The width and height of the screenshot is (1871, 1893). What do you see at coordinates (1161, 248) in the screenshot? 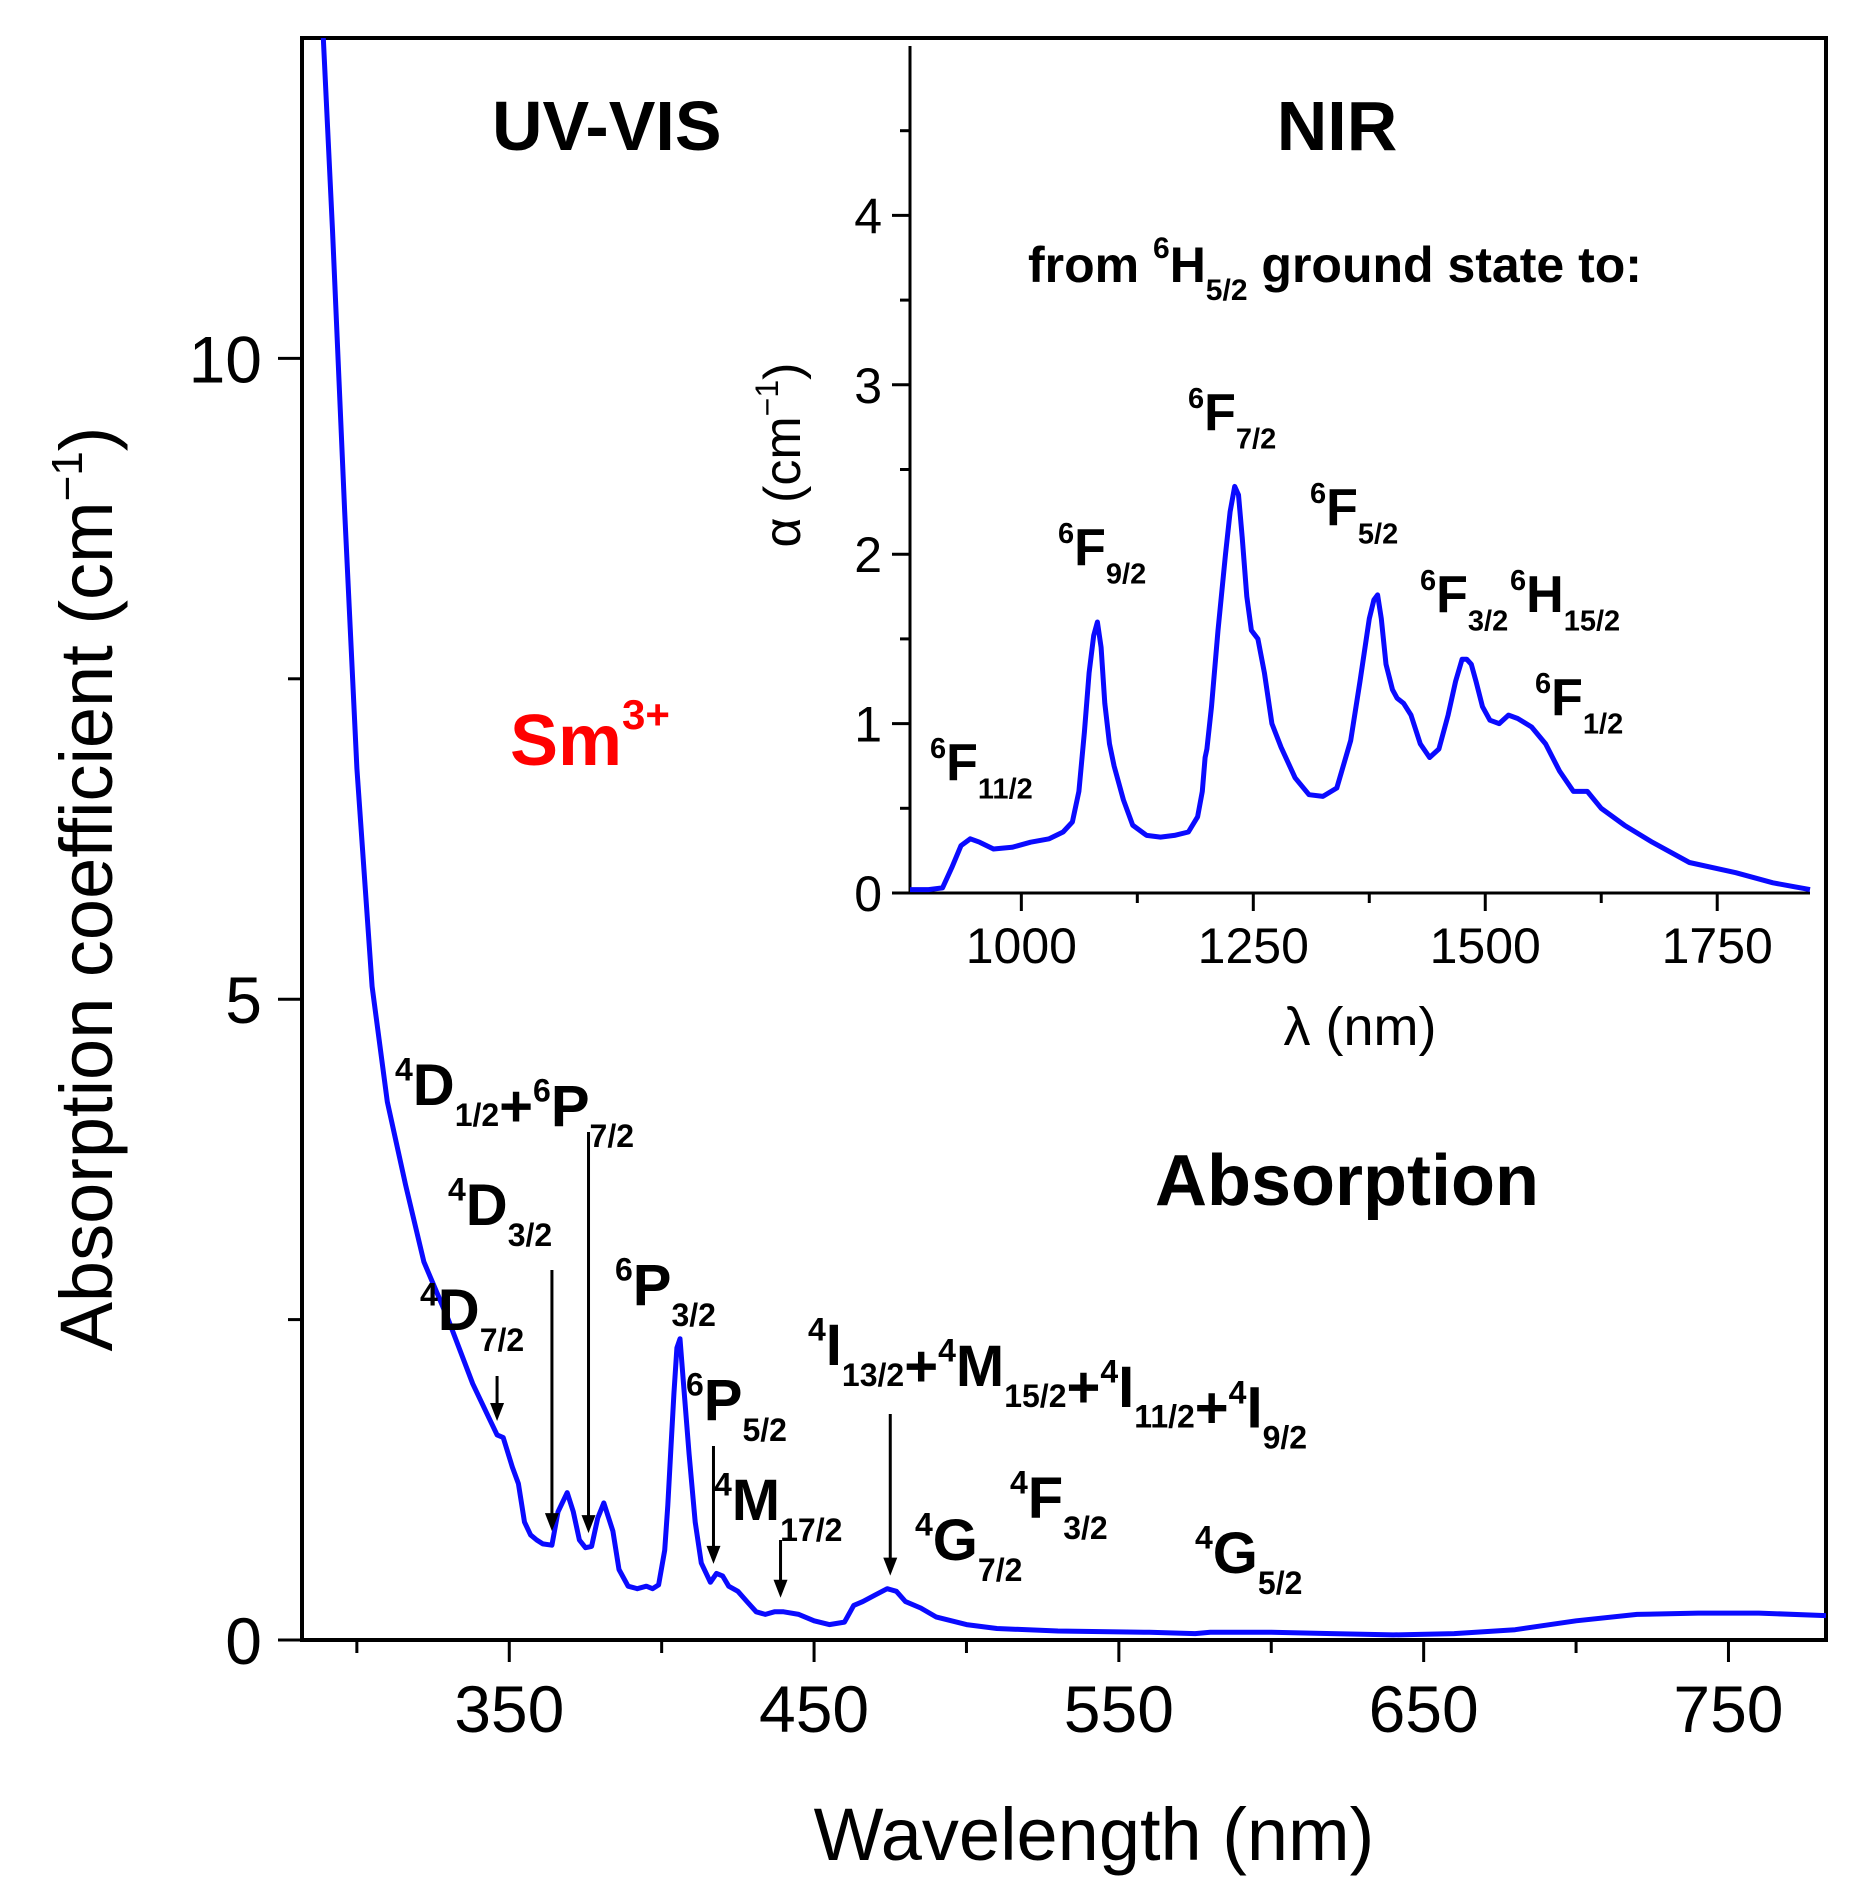
I see `subtitle-superscript: 6` at bounding box center [1161, 248].